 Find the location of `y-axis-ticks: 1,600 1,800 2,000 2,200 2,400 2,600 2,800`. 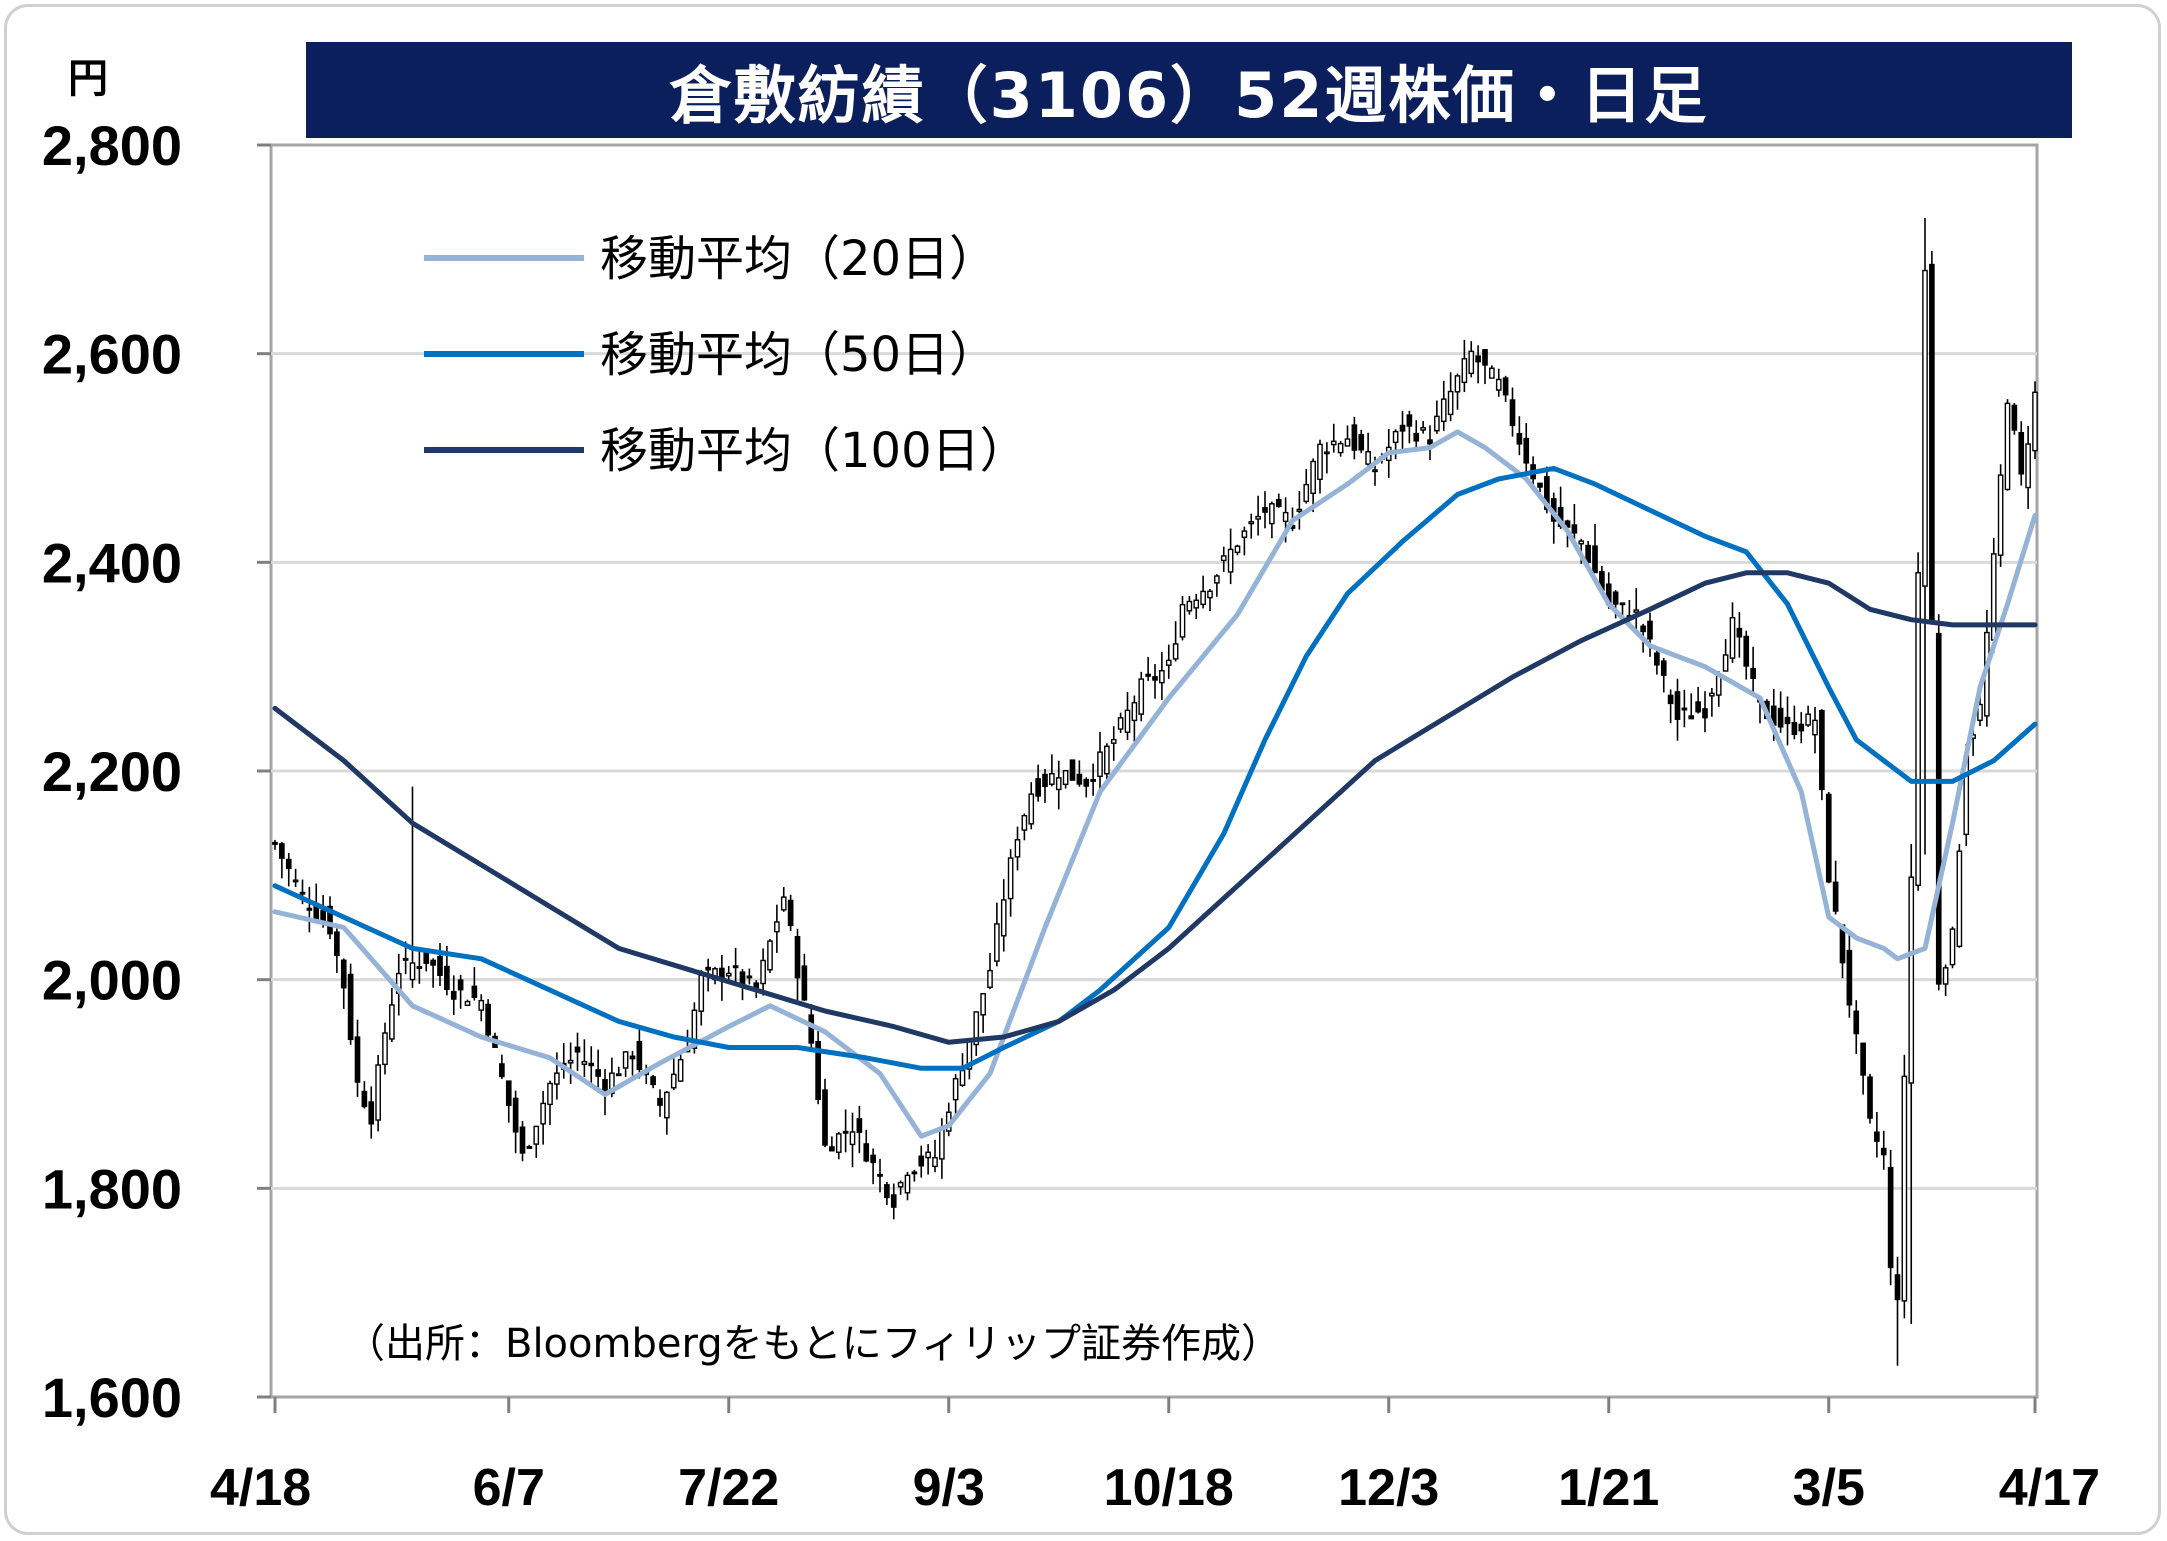

y-axis-ticks: 1,600 1,800 2,000 2,200 2,400 2,600 2,800 is located at coordinates (156, 771).